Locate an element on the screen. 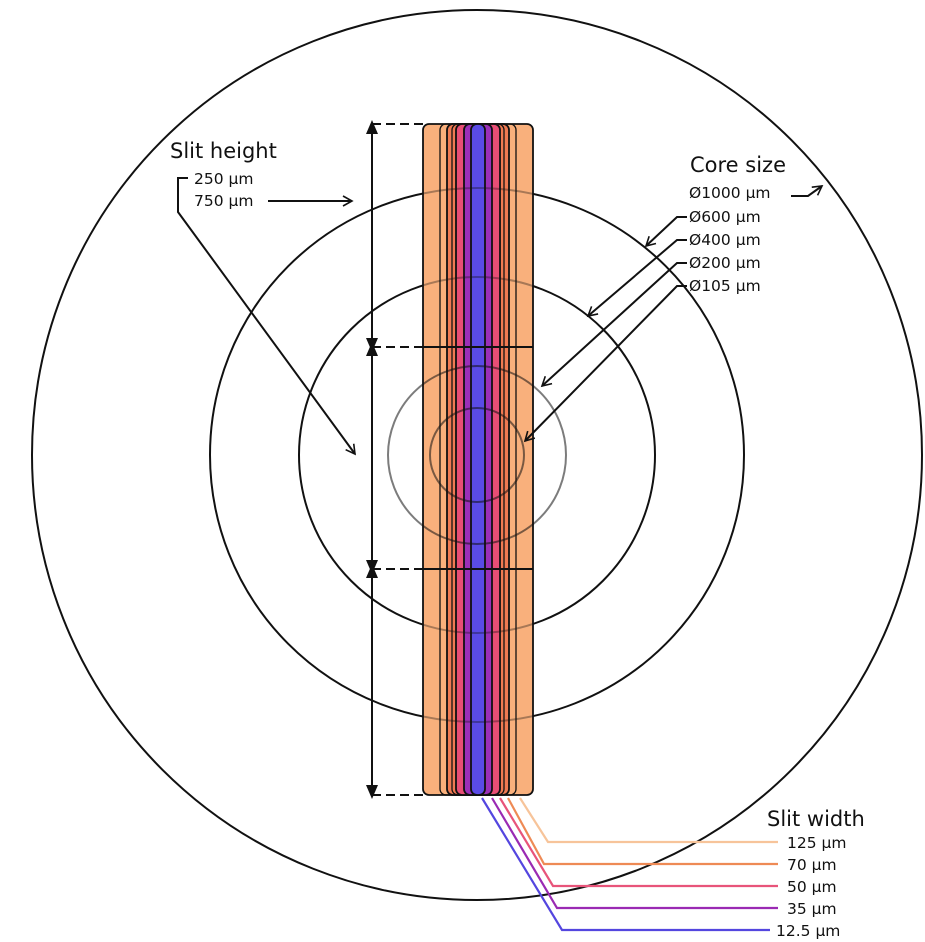  core-circle-400-through-slit is located at coordinates (478, 455).